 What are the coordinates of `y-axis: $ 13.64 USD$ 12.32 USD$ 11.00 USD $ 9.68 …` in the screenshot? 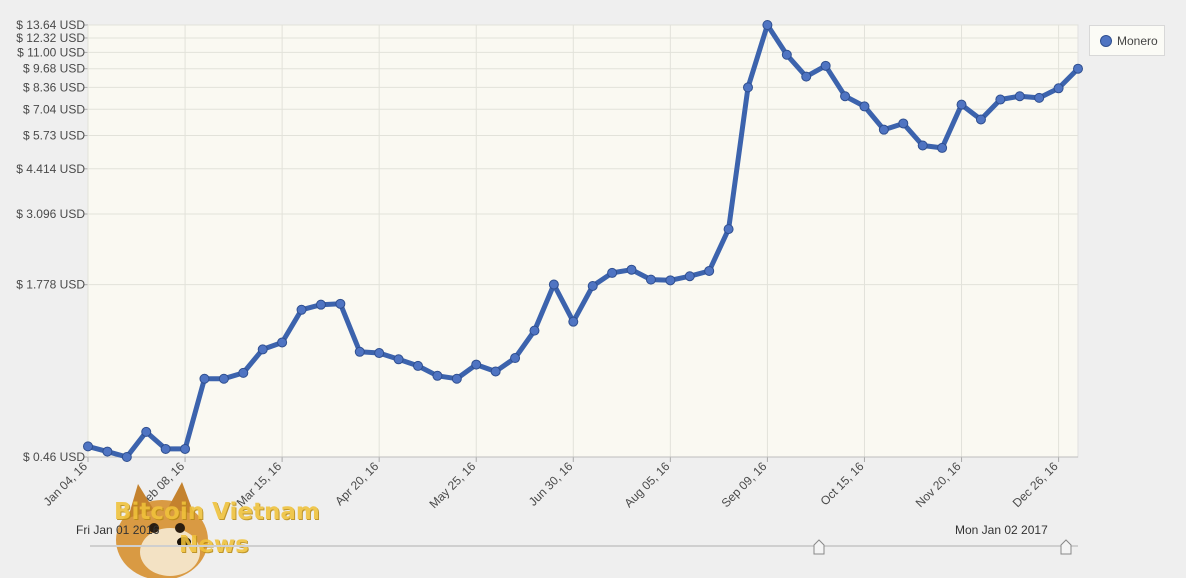 It's located at (50, 241).